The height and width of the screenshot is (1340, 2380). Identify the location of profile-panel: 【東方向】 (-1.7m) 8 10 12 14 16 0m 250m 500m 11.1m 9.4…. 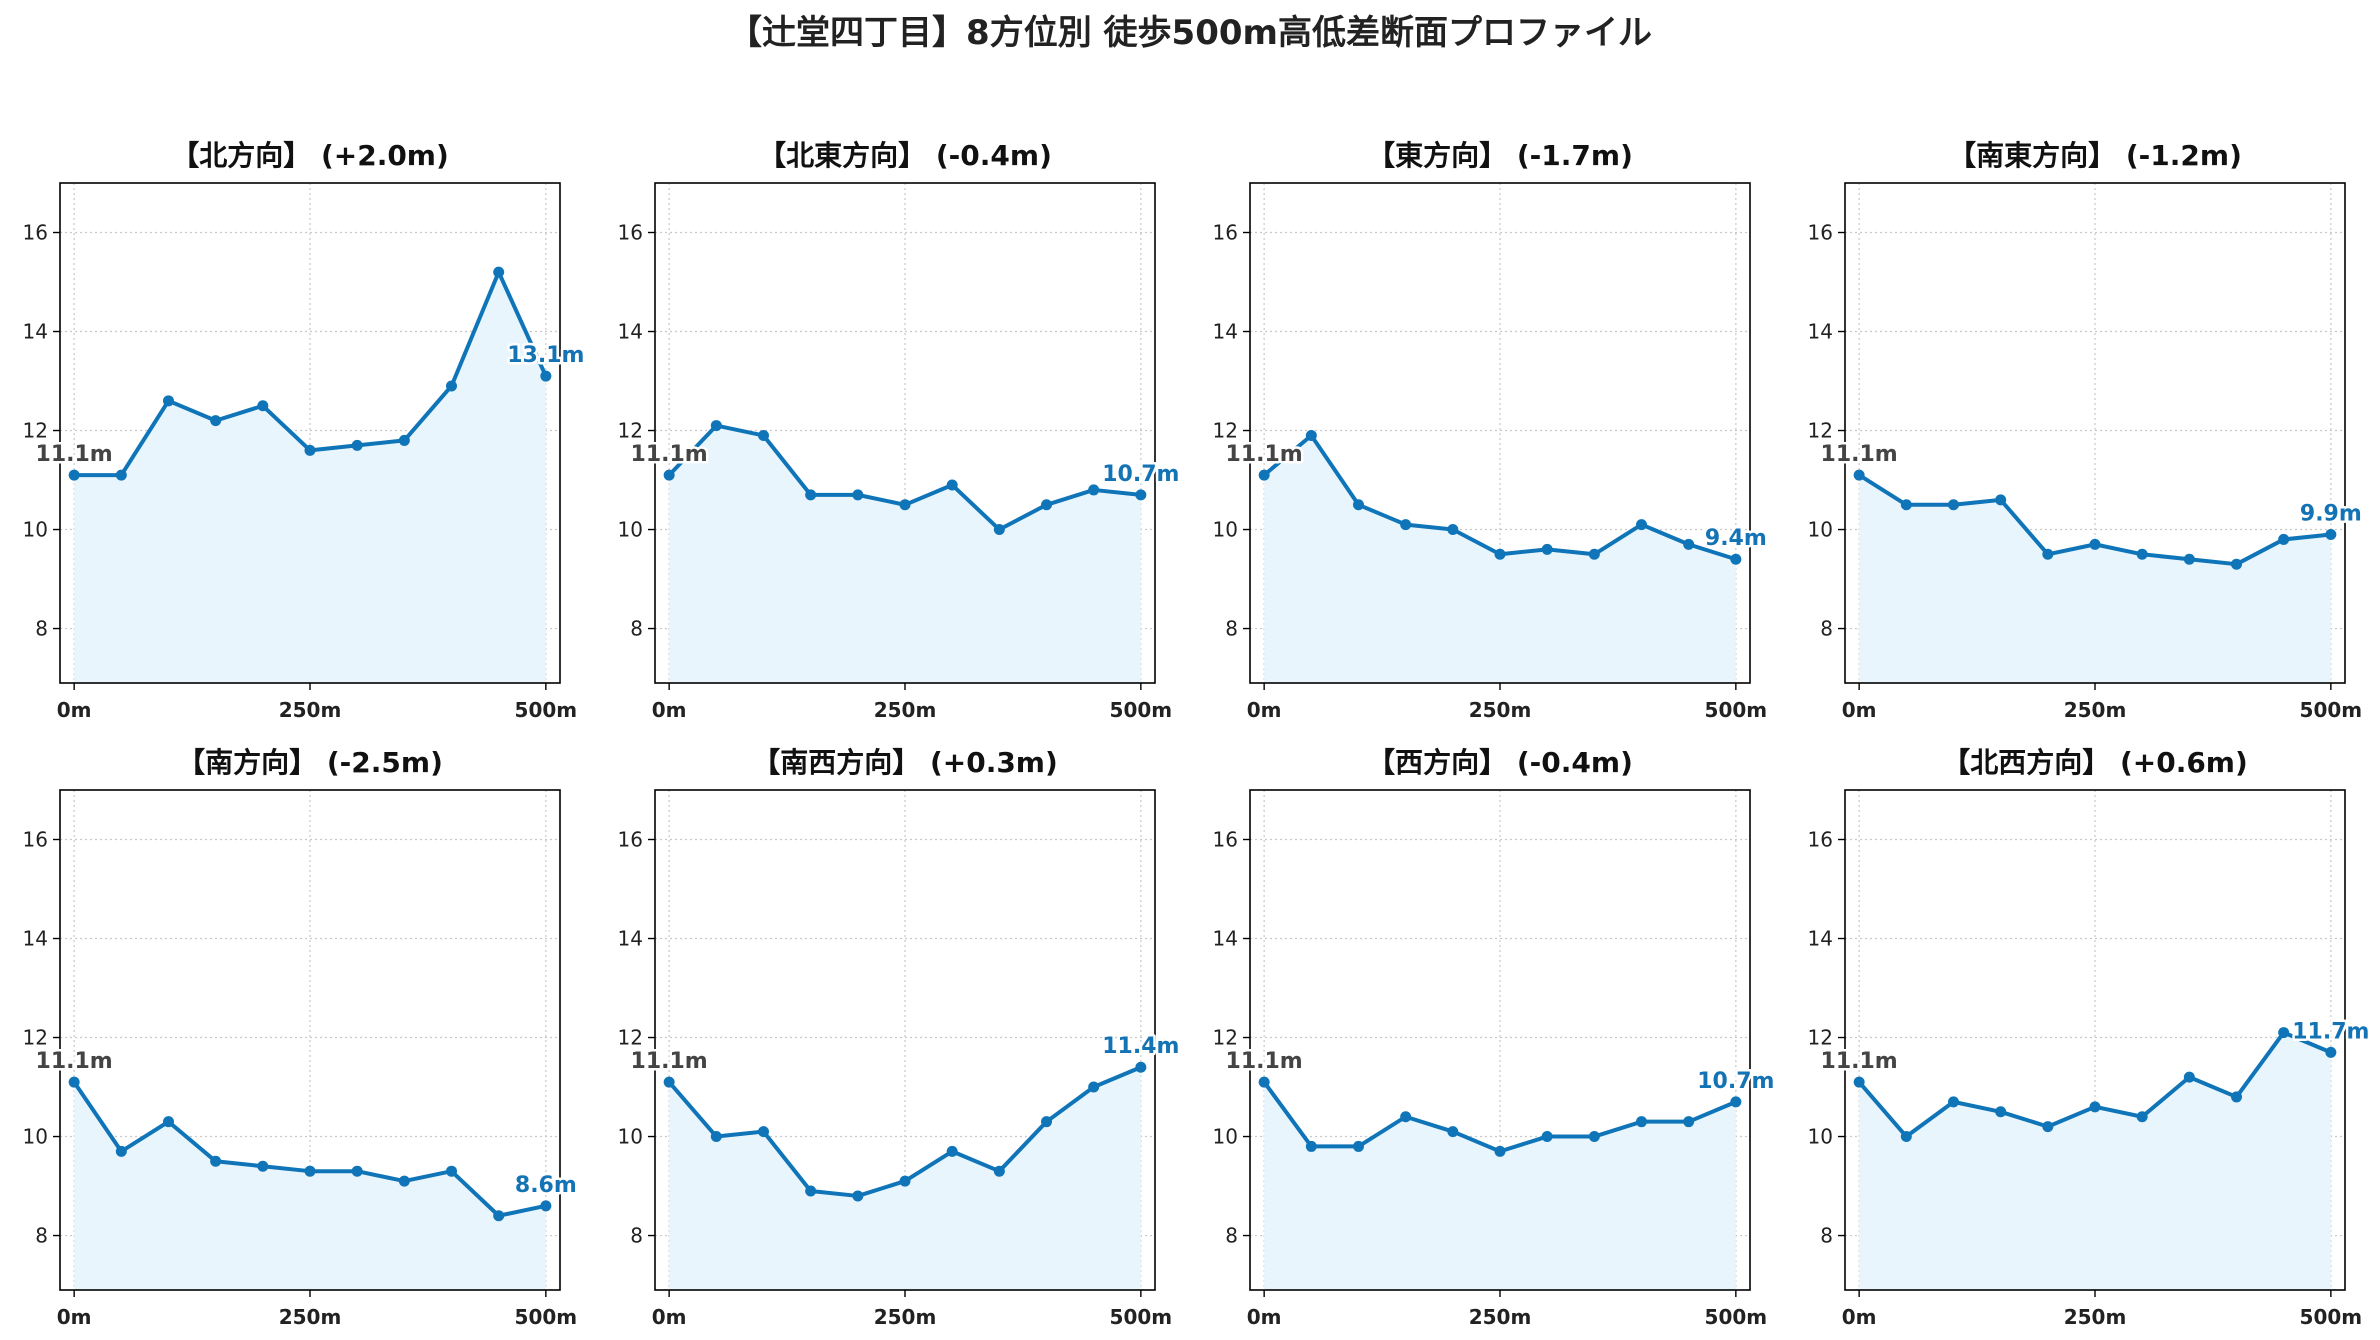
(1491, 430).